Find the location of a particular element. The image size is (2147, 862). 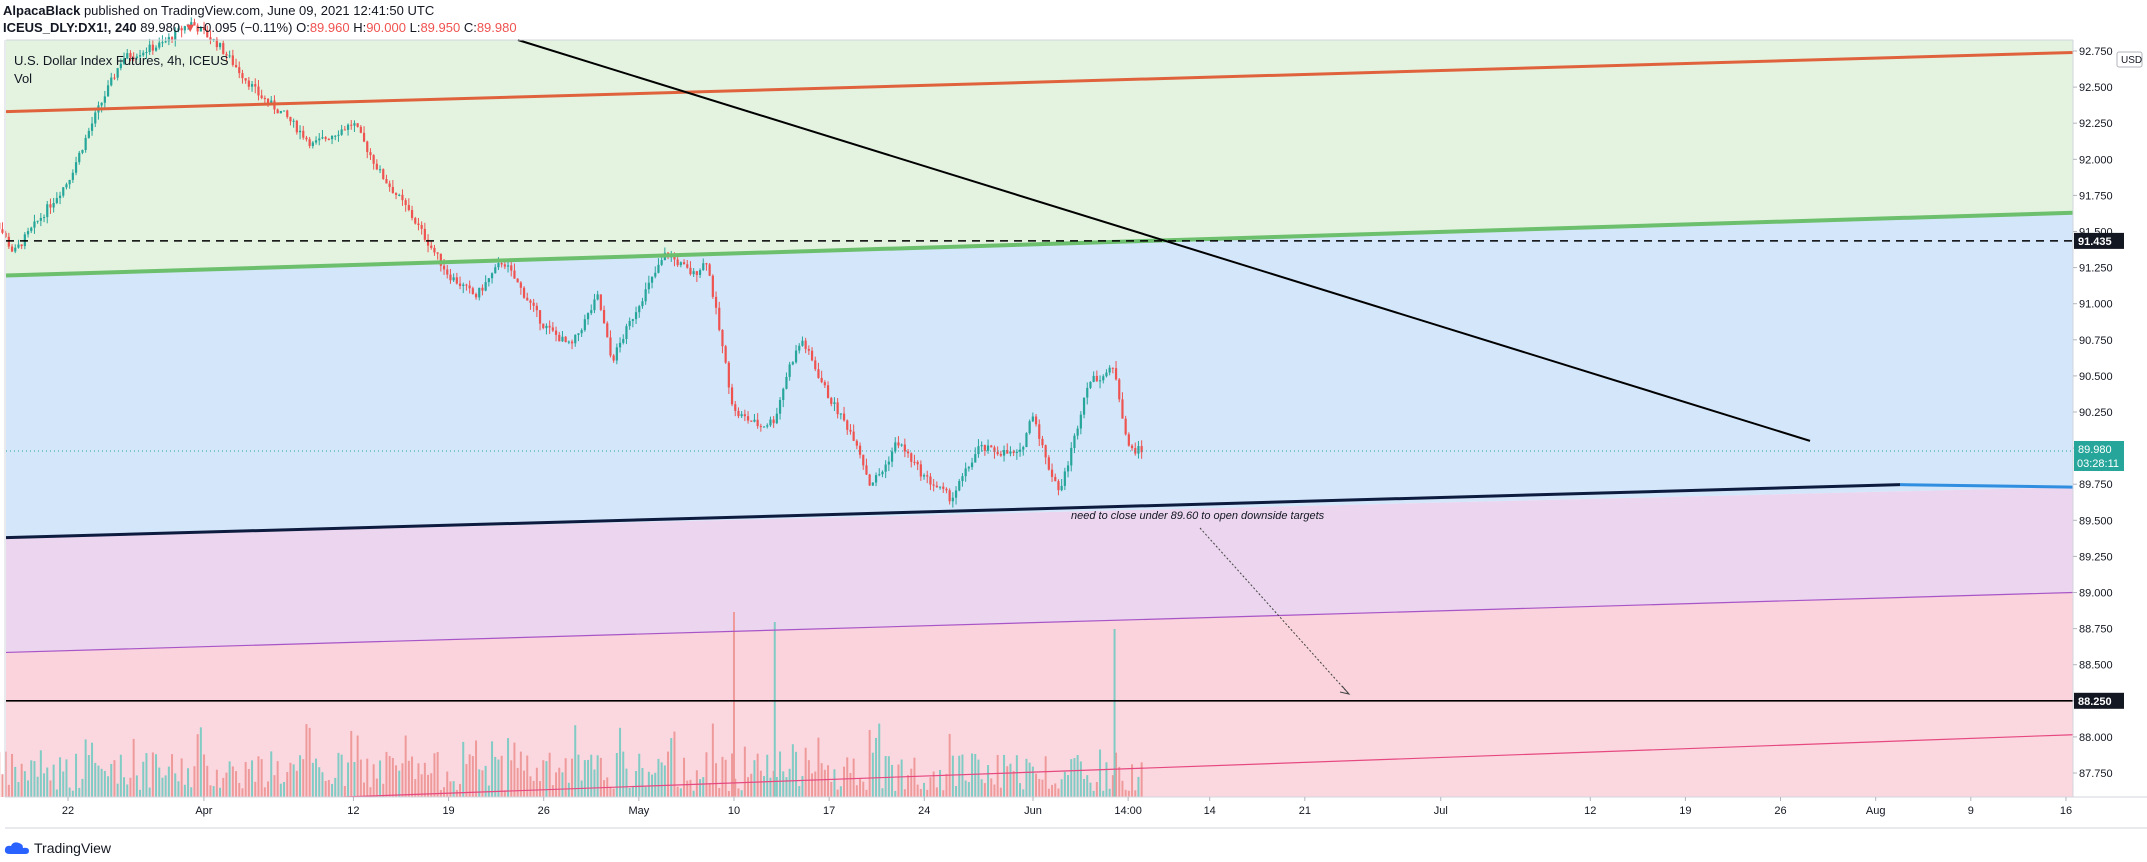

y-tick-label-1: 92.500 is located at coordinates (2096, 88).